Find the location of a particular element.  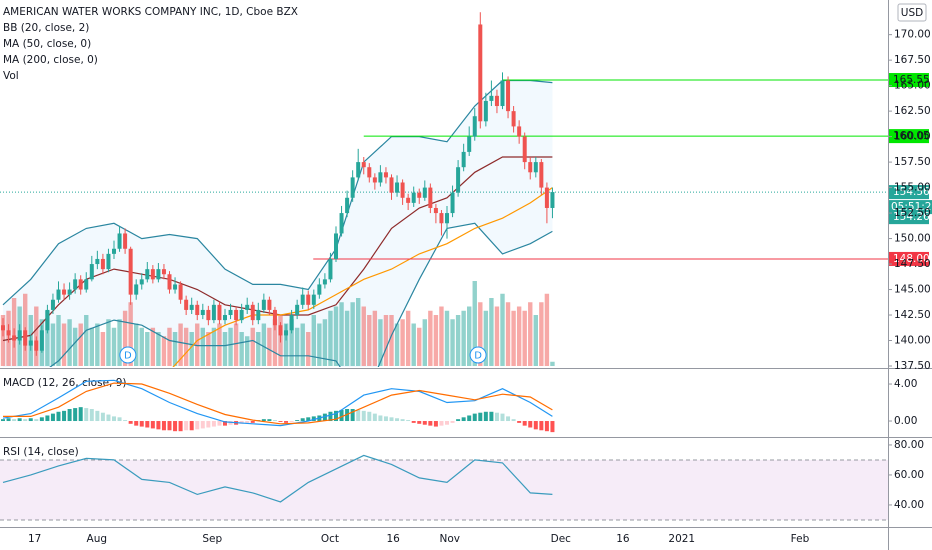

y-tick-label: 160.00 is located at coordinates (912, 137).